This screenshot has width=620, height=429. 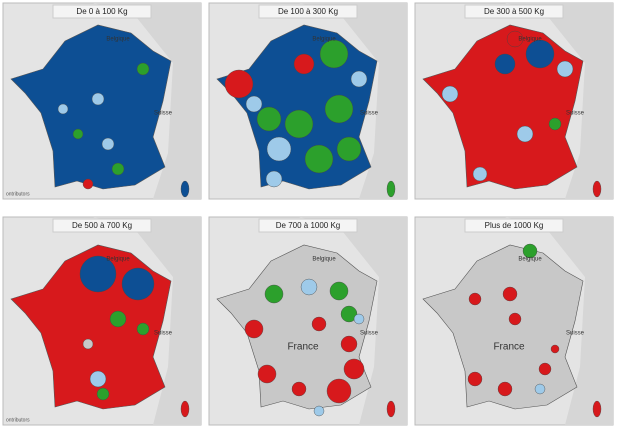 I want to click on panel-title: De 0 à 100 Kg, so click(x=101, y=11).